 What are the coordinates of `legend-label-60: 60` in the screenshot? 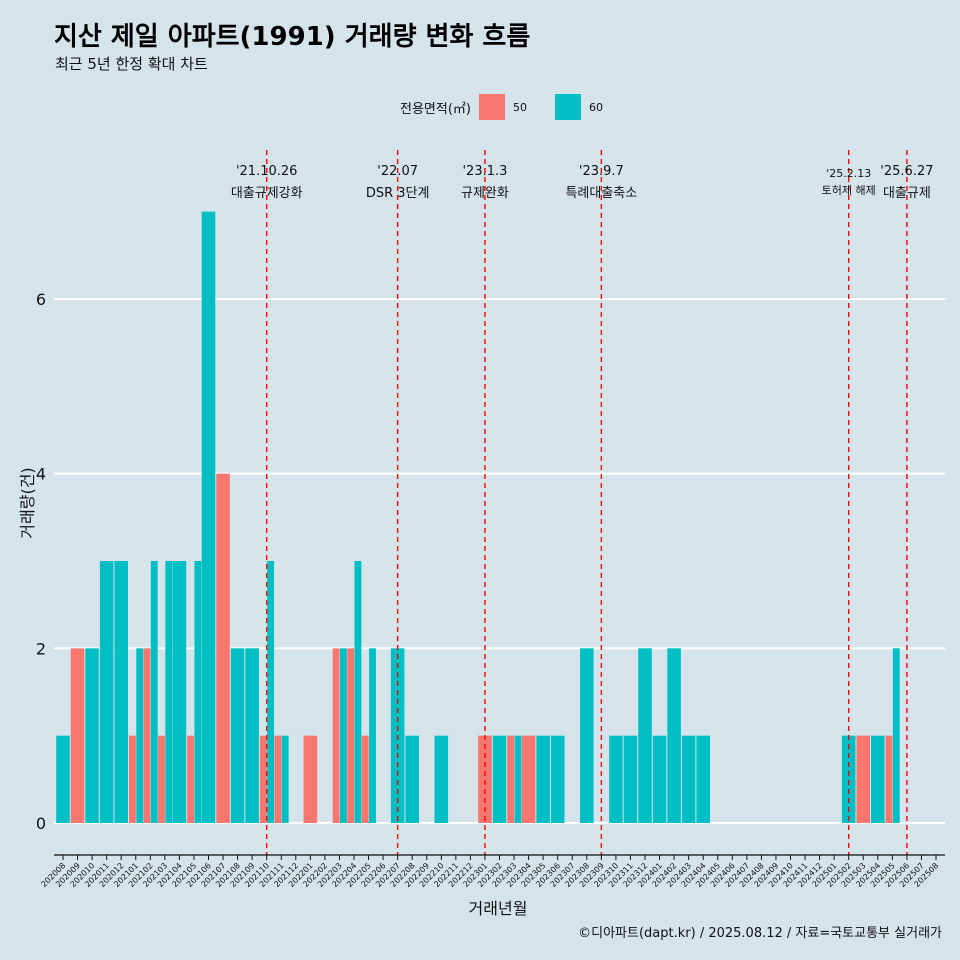 It's located at (595, 107).